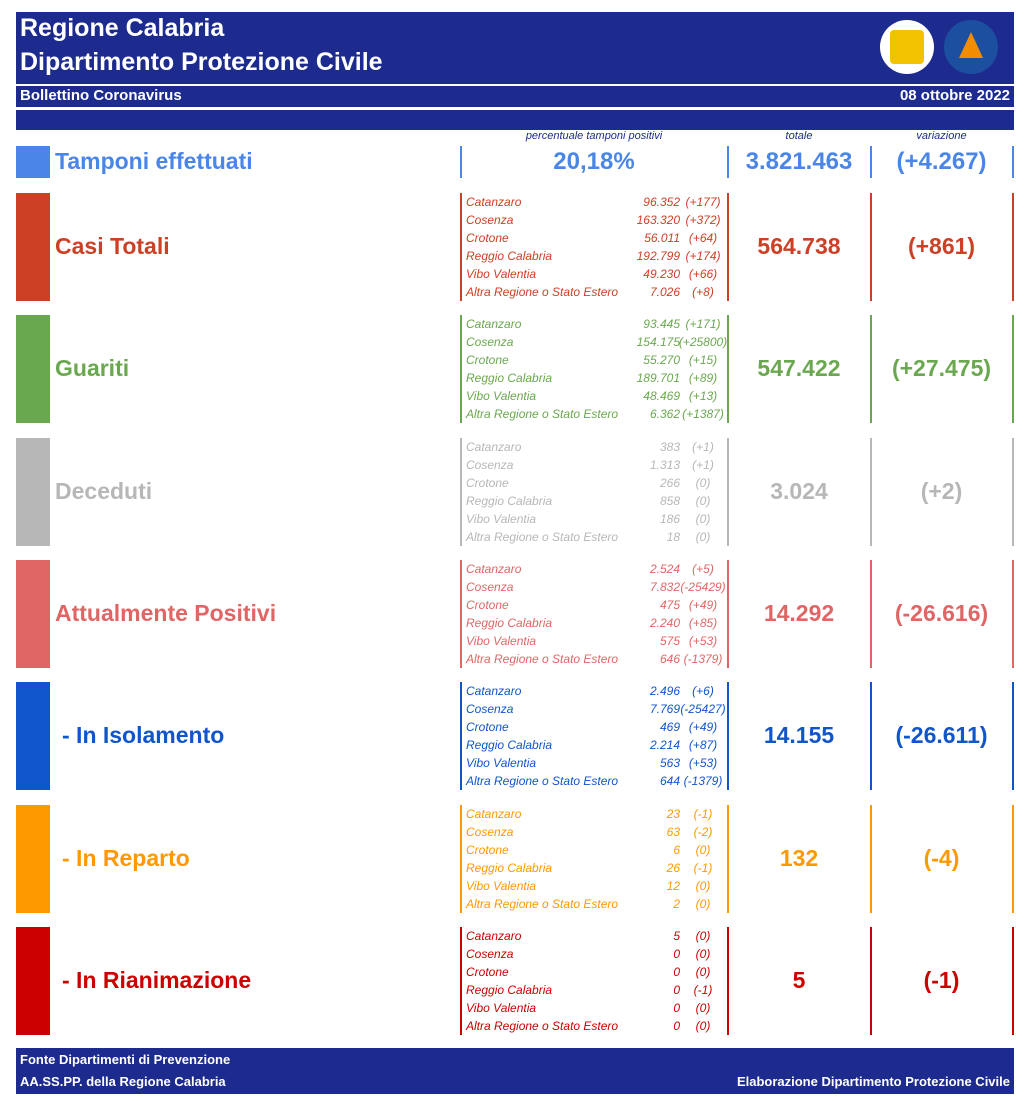 This screenshot has width=1024, height=1101. What do you see at coordinates (157, 979) in the screenshot?
I see `section-label: - In Rianimazione` at bounding box center [157, 979].